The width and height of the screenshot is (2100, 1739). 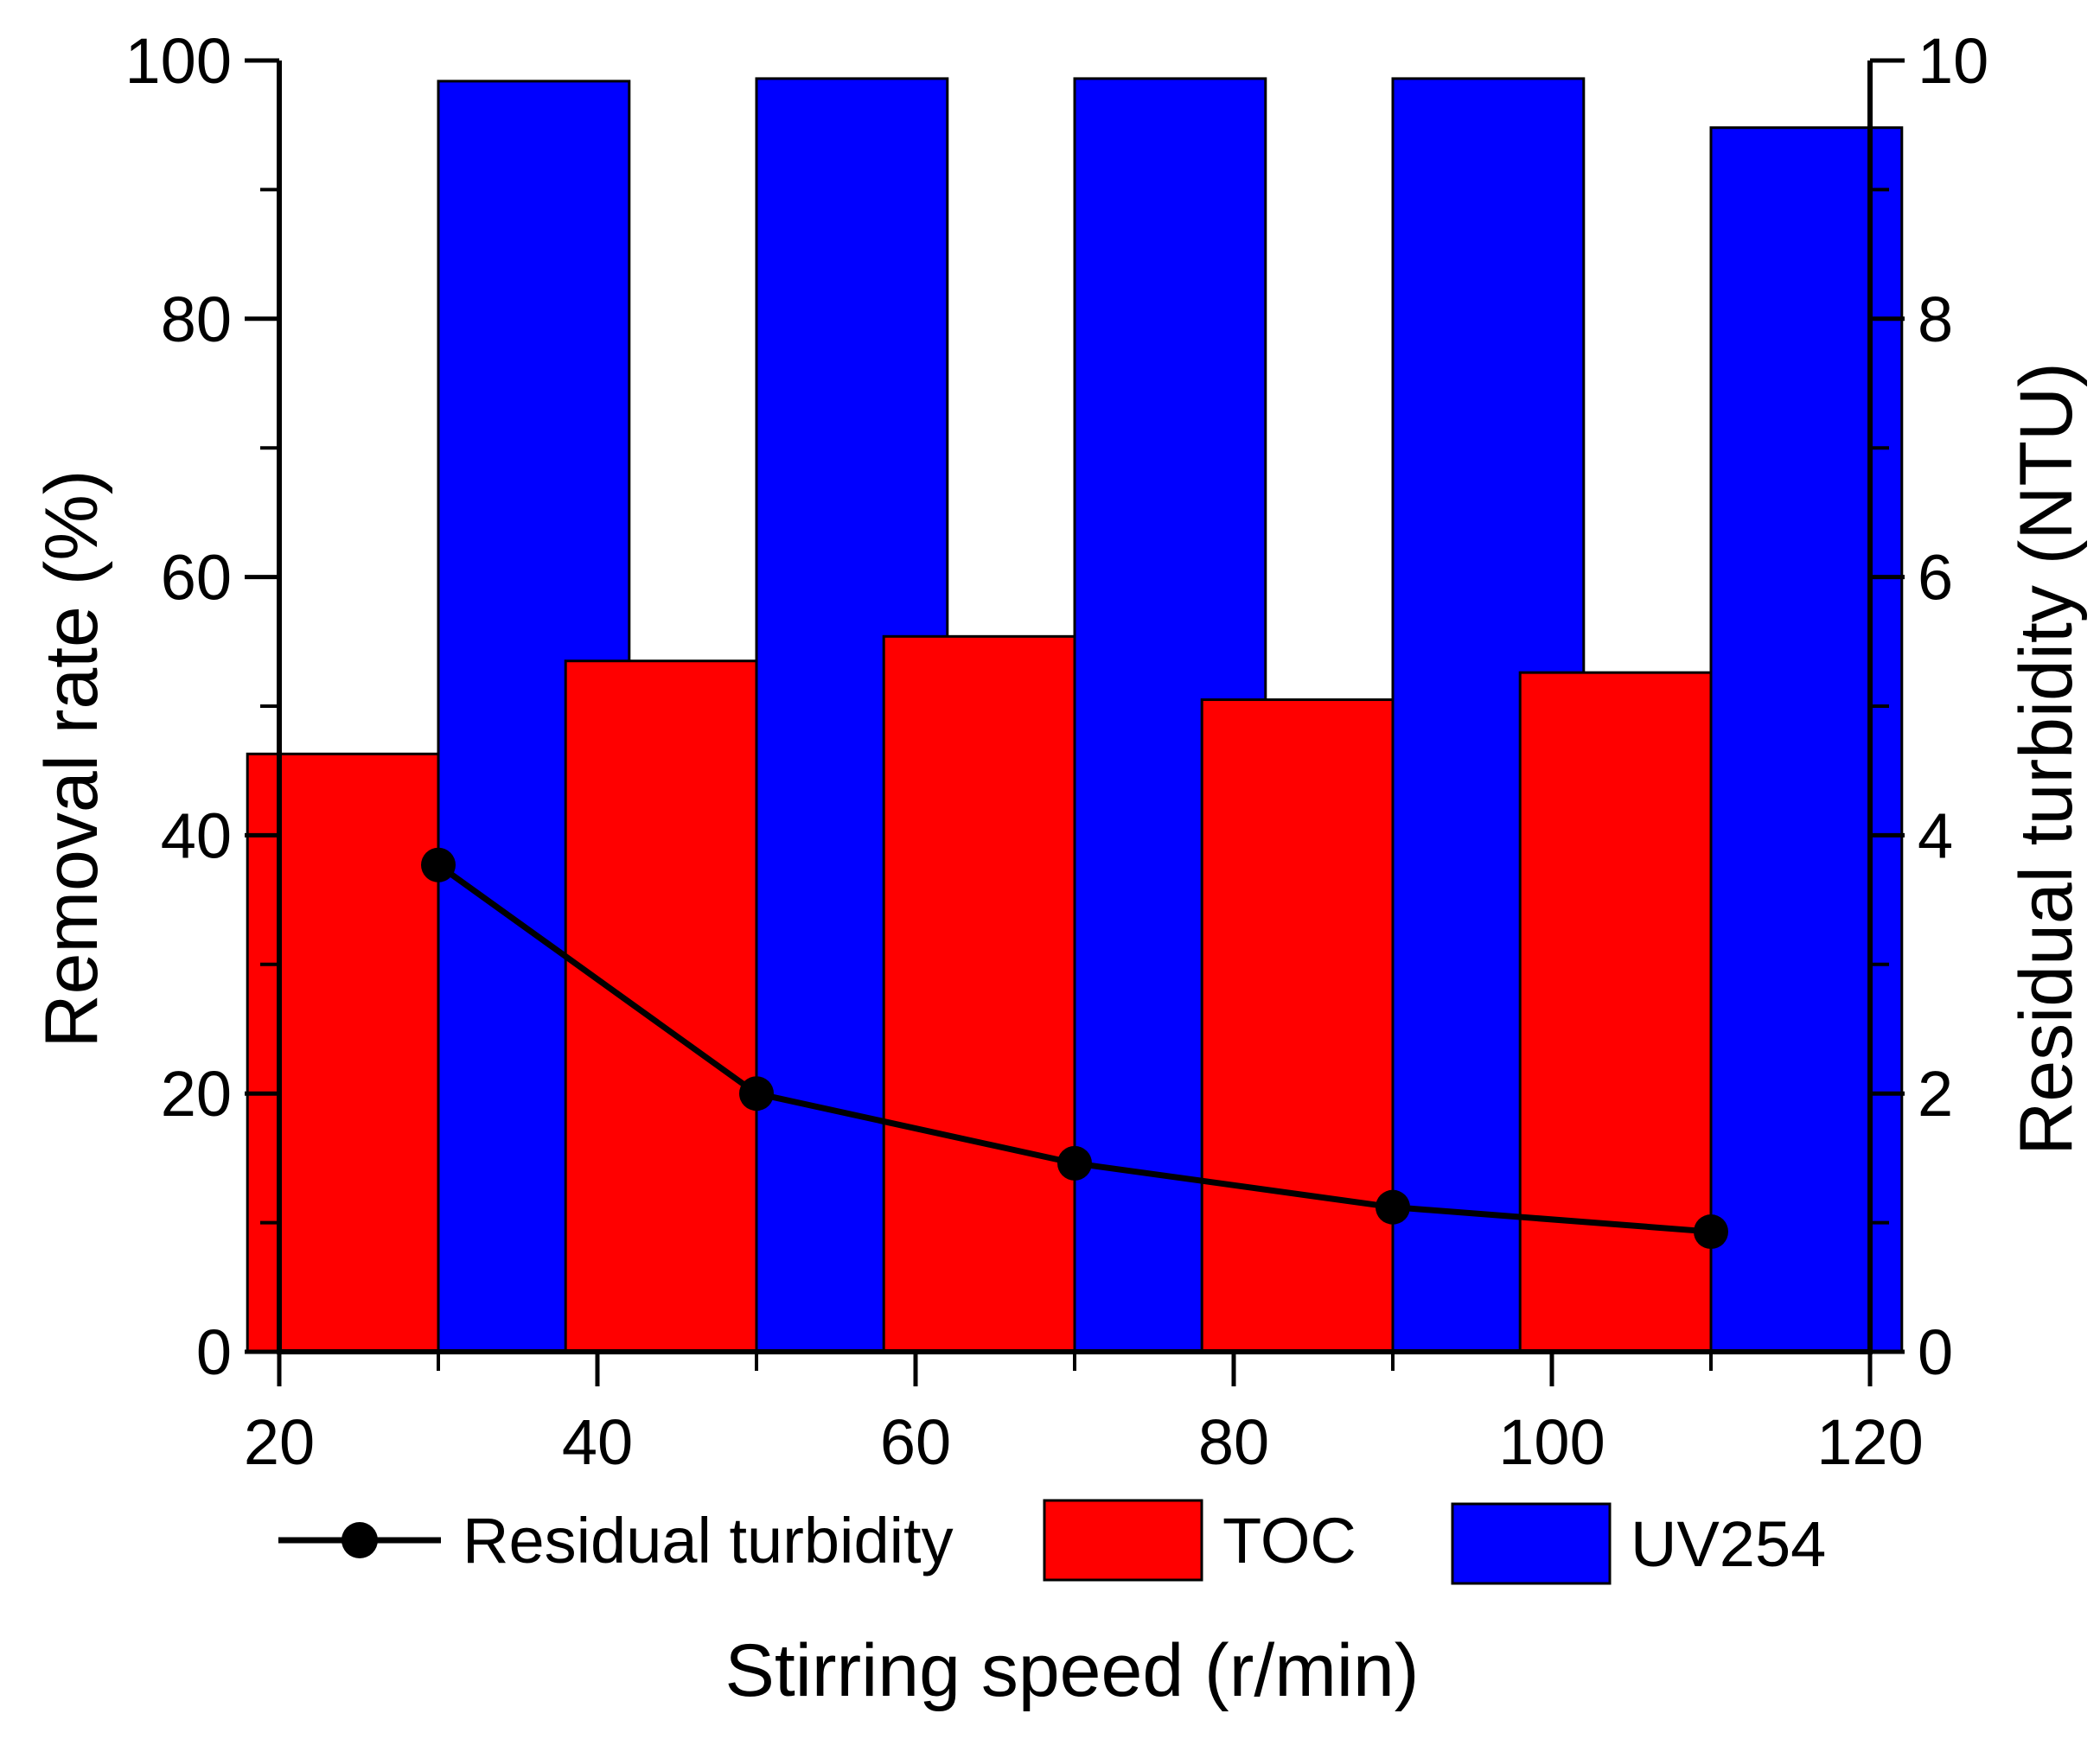 I want to click on y-tick-label: 40, so click(x=196, y=835).